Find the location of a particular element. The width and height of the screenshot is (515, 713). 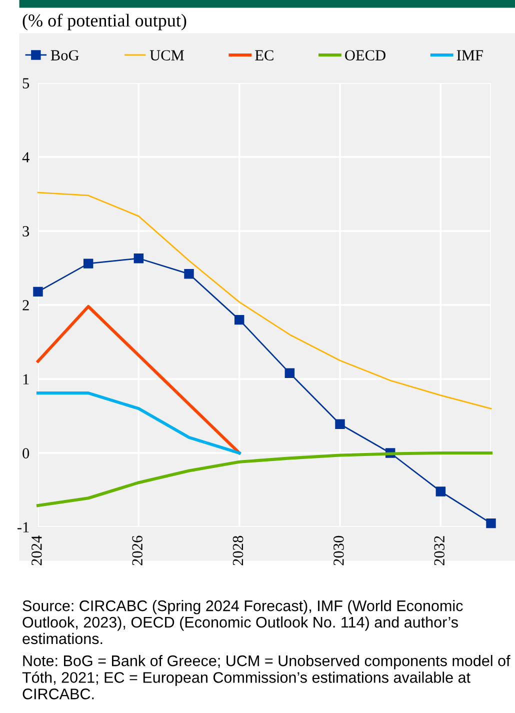

chart-title: (% of potential output) is located at coordinates (104, 22).